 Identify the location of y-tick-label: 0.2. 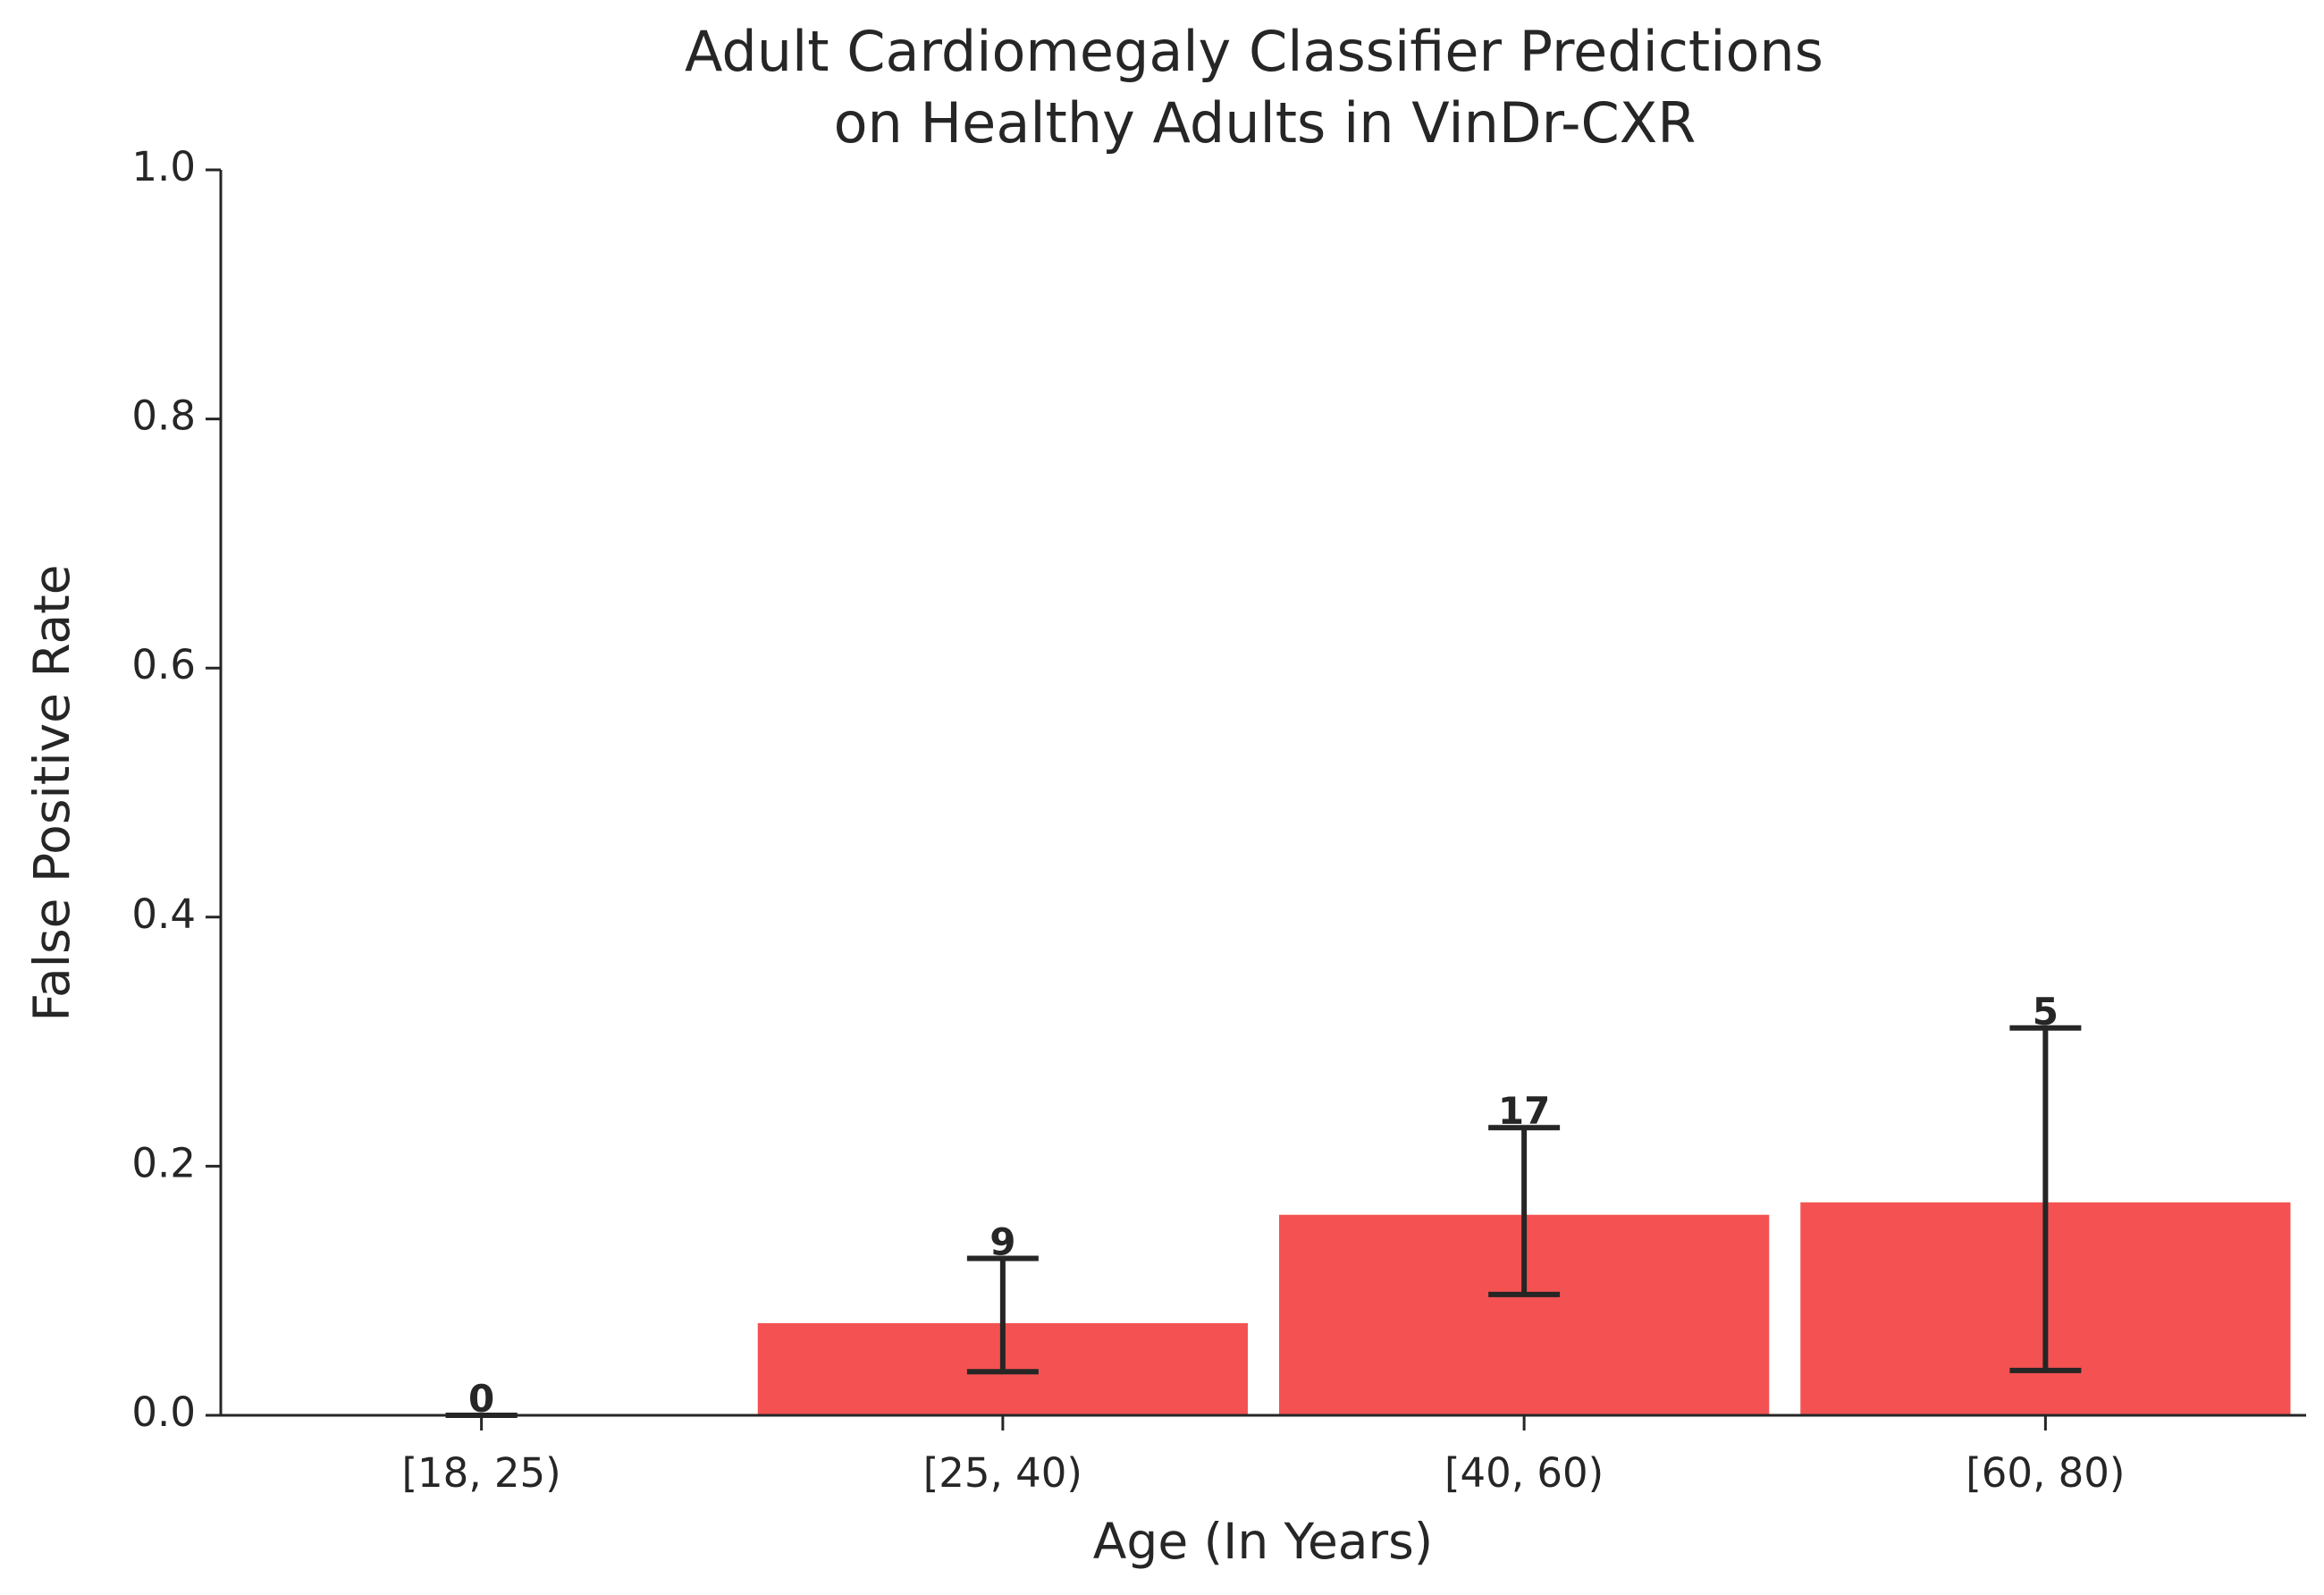
(163, 1162).